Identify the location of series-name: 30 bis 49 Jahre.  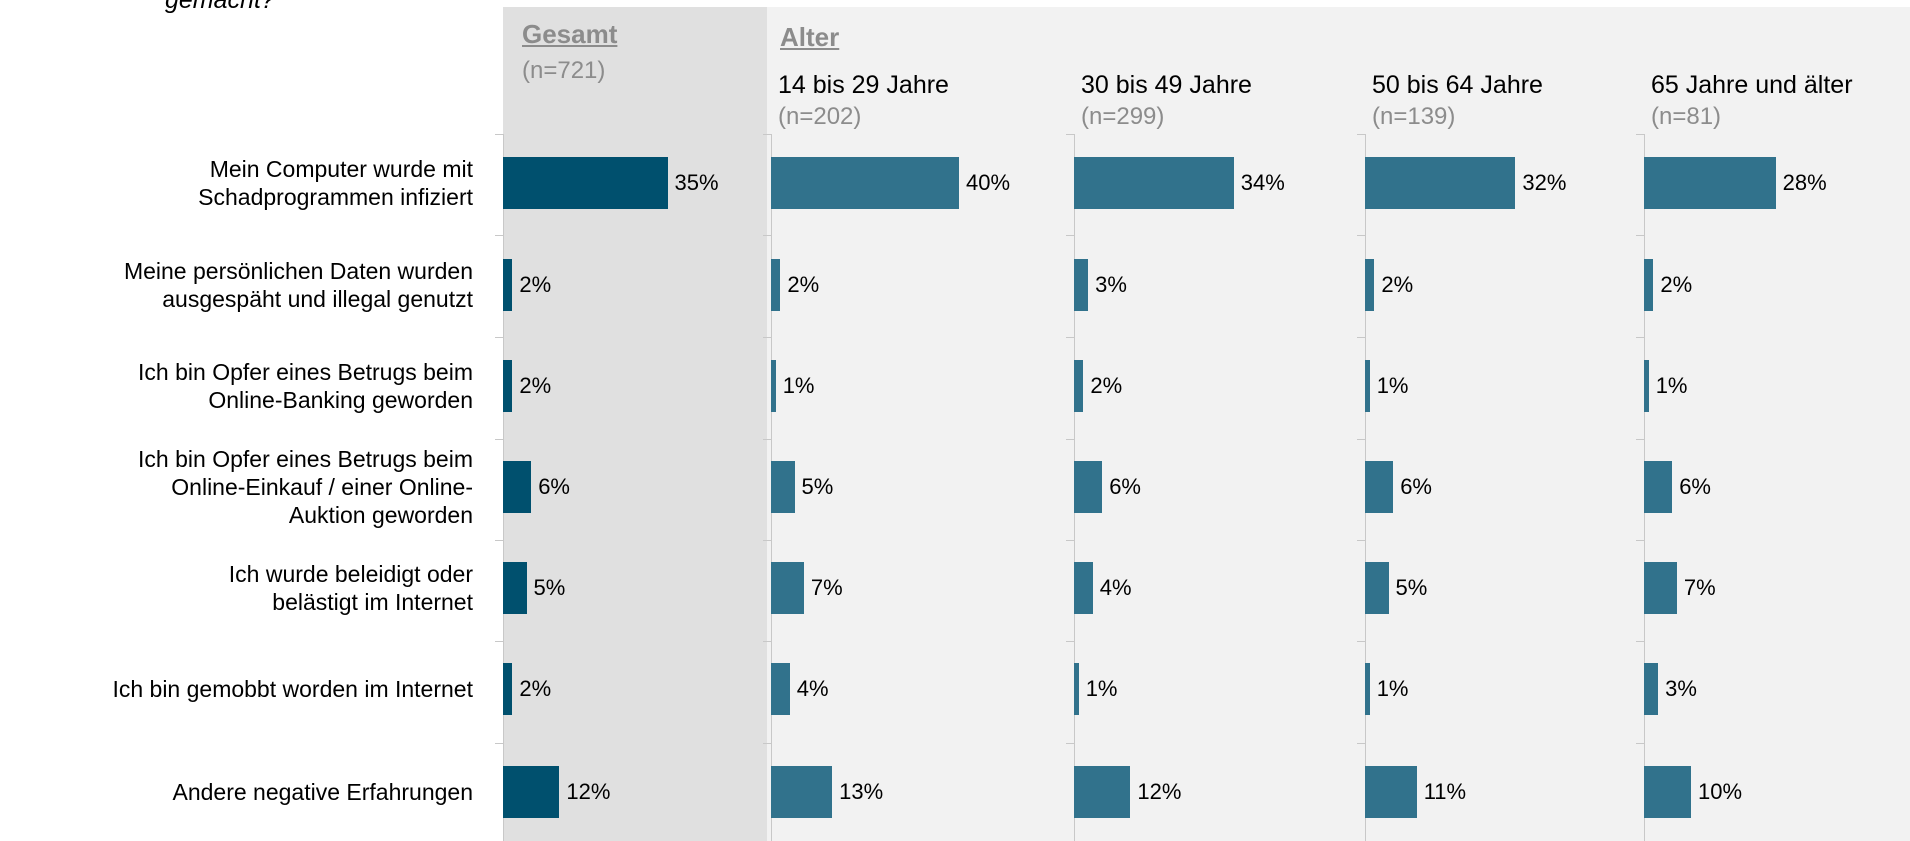
(1166, 85).